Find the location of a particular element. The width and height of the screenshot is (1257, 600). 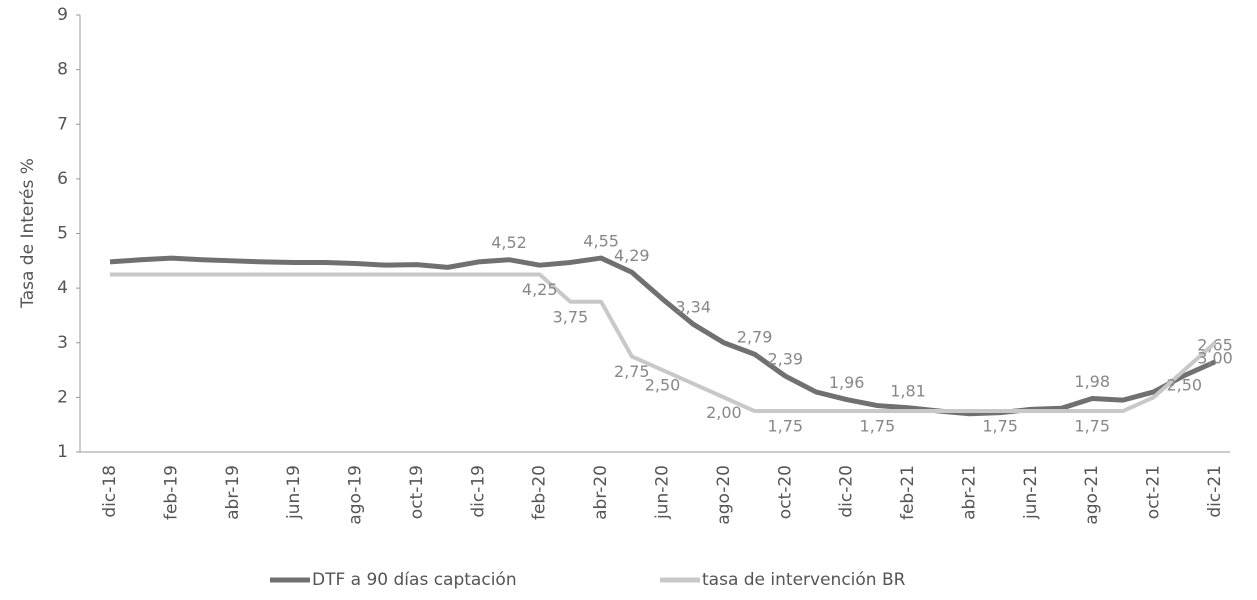

data-label: 4,29 is located at coordinates (632, 255).